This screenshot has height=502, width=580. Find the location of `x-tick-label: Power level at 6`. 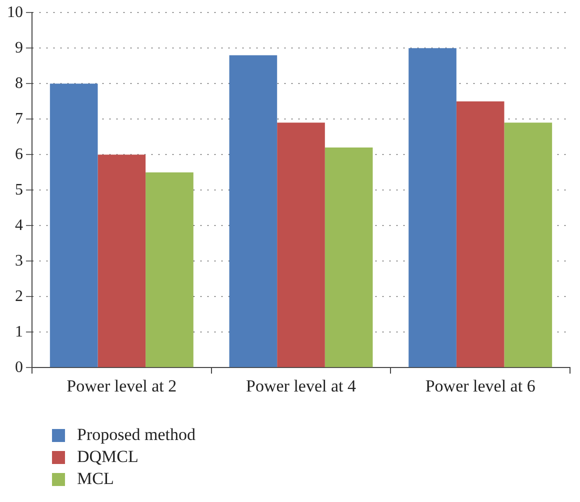

x-tick-label: Power level at 6 is located at coordinates (480, 386).